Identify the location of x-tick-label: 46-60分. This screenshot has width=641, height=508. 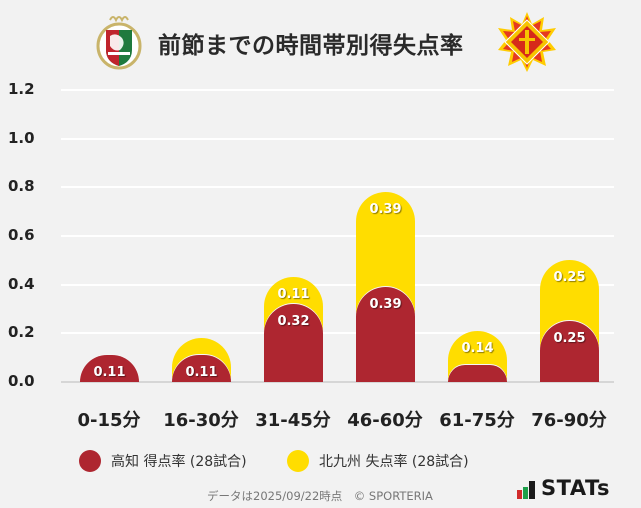
(385, 420).